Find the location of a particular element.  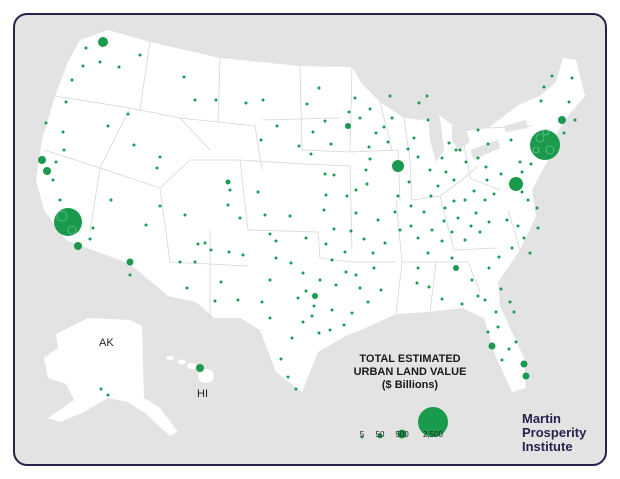

legend-circles is located at coordinates (404, 423).